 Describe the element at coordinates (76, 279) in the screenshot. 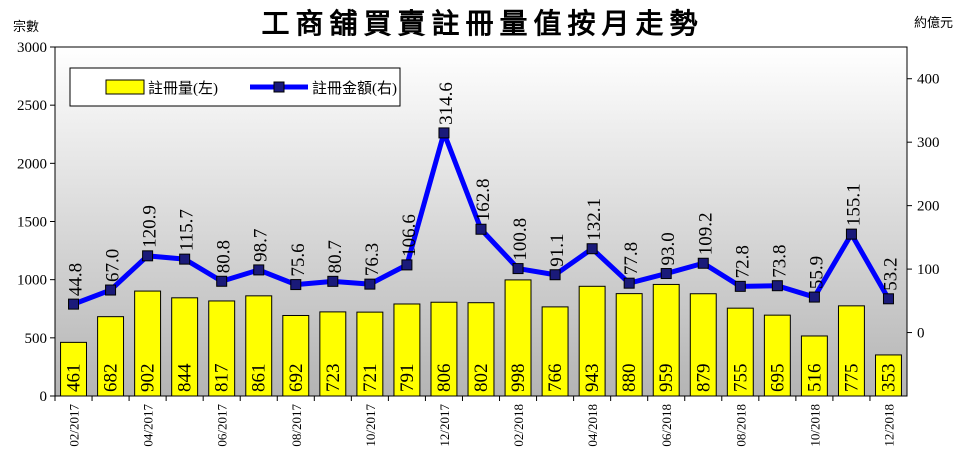

I see `line-value-label: 44.8` at that location.